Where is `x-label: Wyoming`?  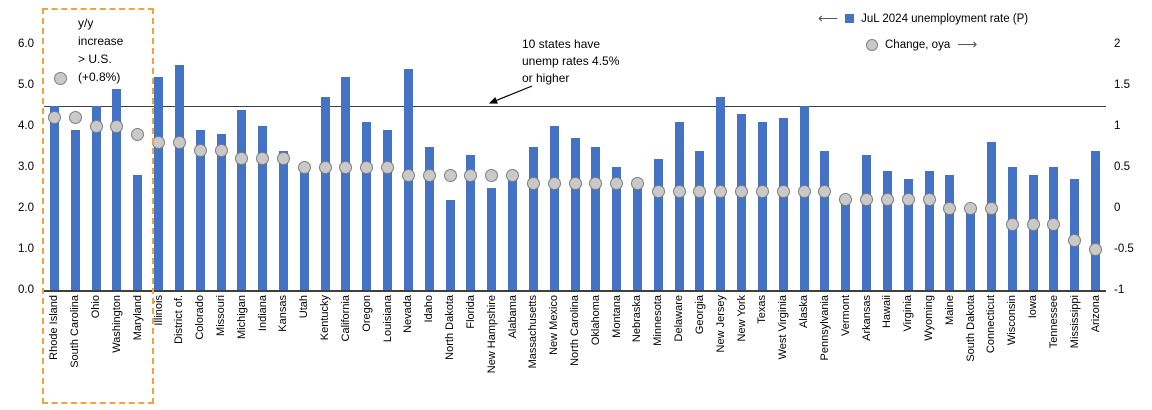
x-label: Wyoming is located at coordinates (929, 318).